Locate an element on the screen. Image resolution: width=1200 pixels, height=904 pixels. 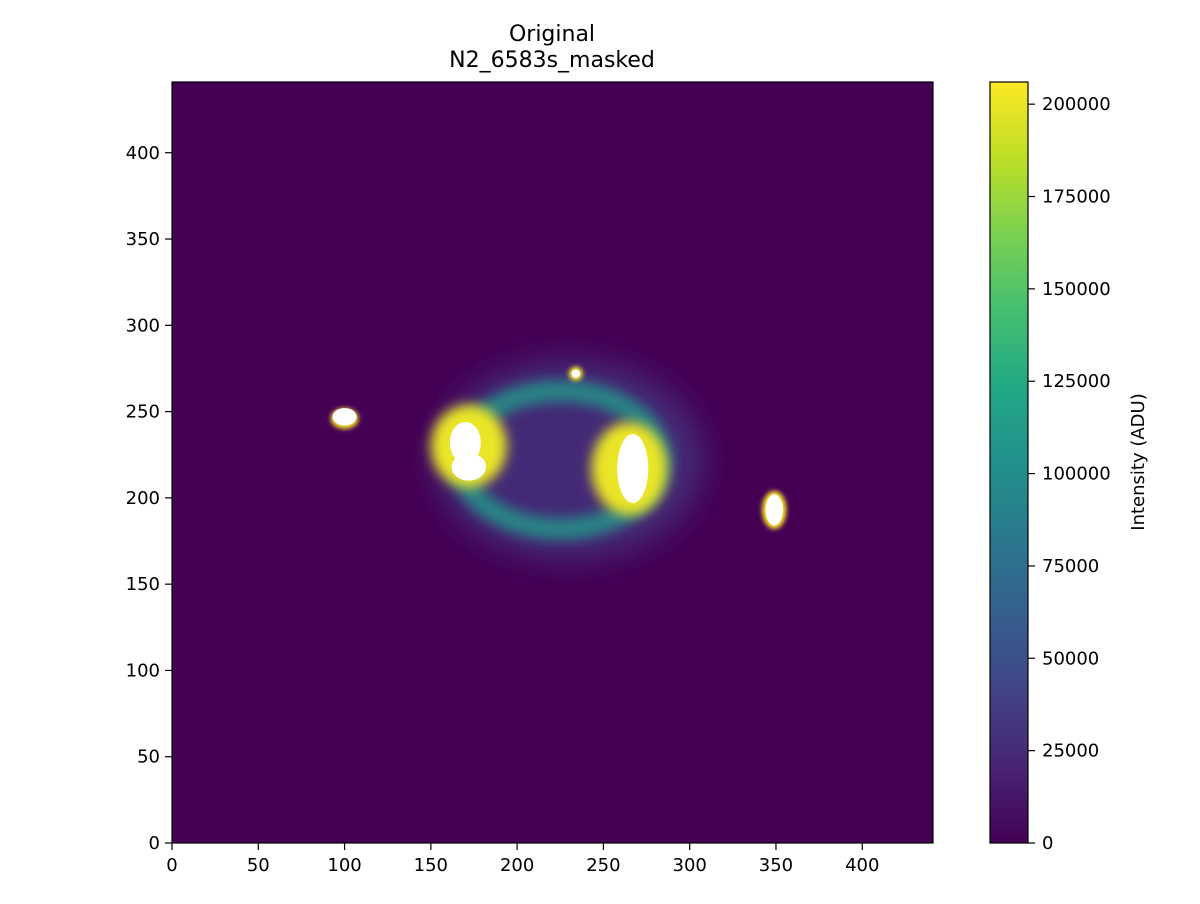
y-tick-label-400: 400 is located at coordinates (143, 153).